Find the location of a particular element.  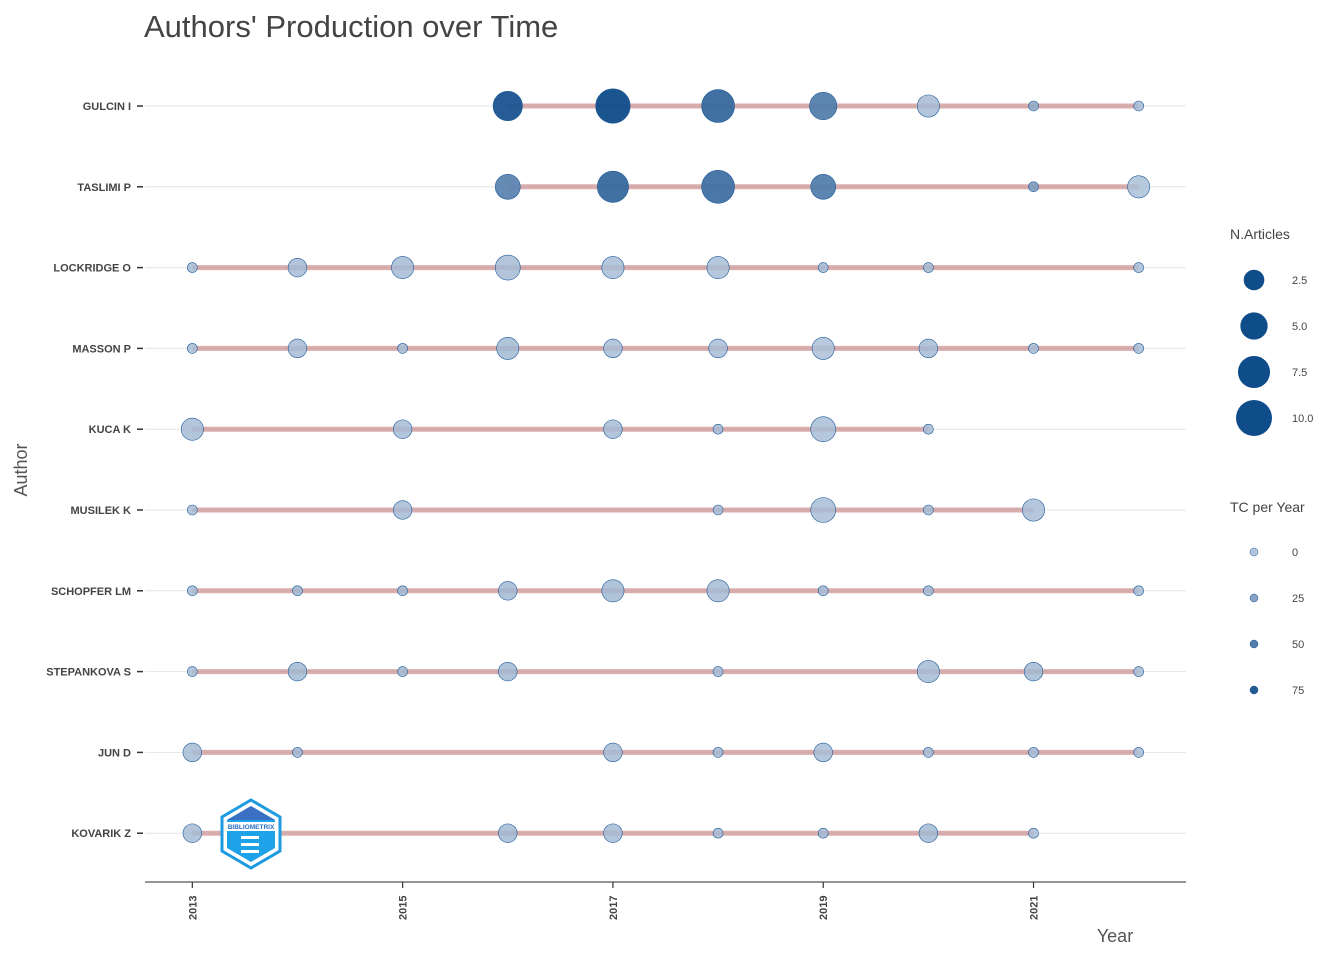

legend-color-label: 0 is located at coordinates (1295, 553).